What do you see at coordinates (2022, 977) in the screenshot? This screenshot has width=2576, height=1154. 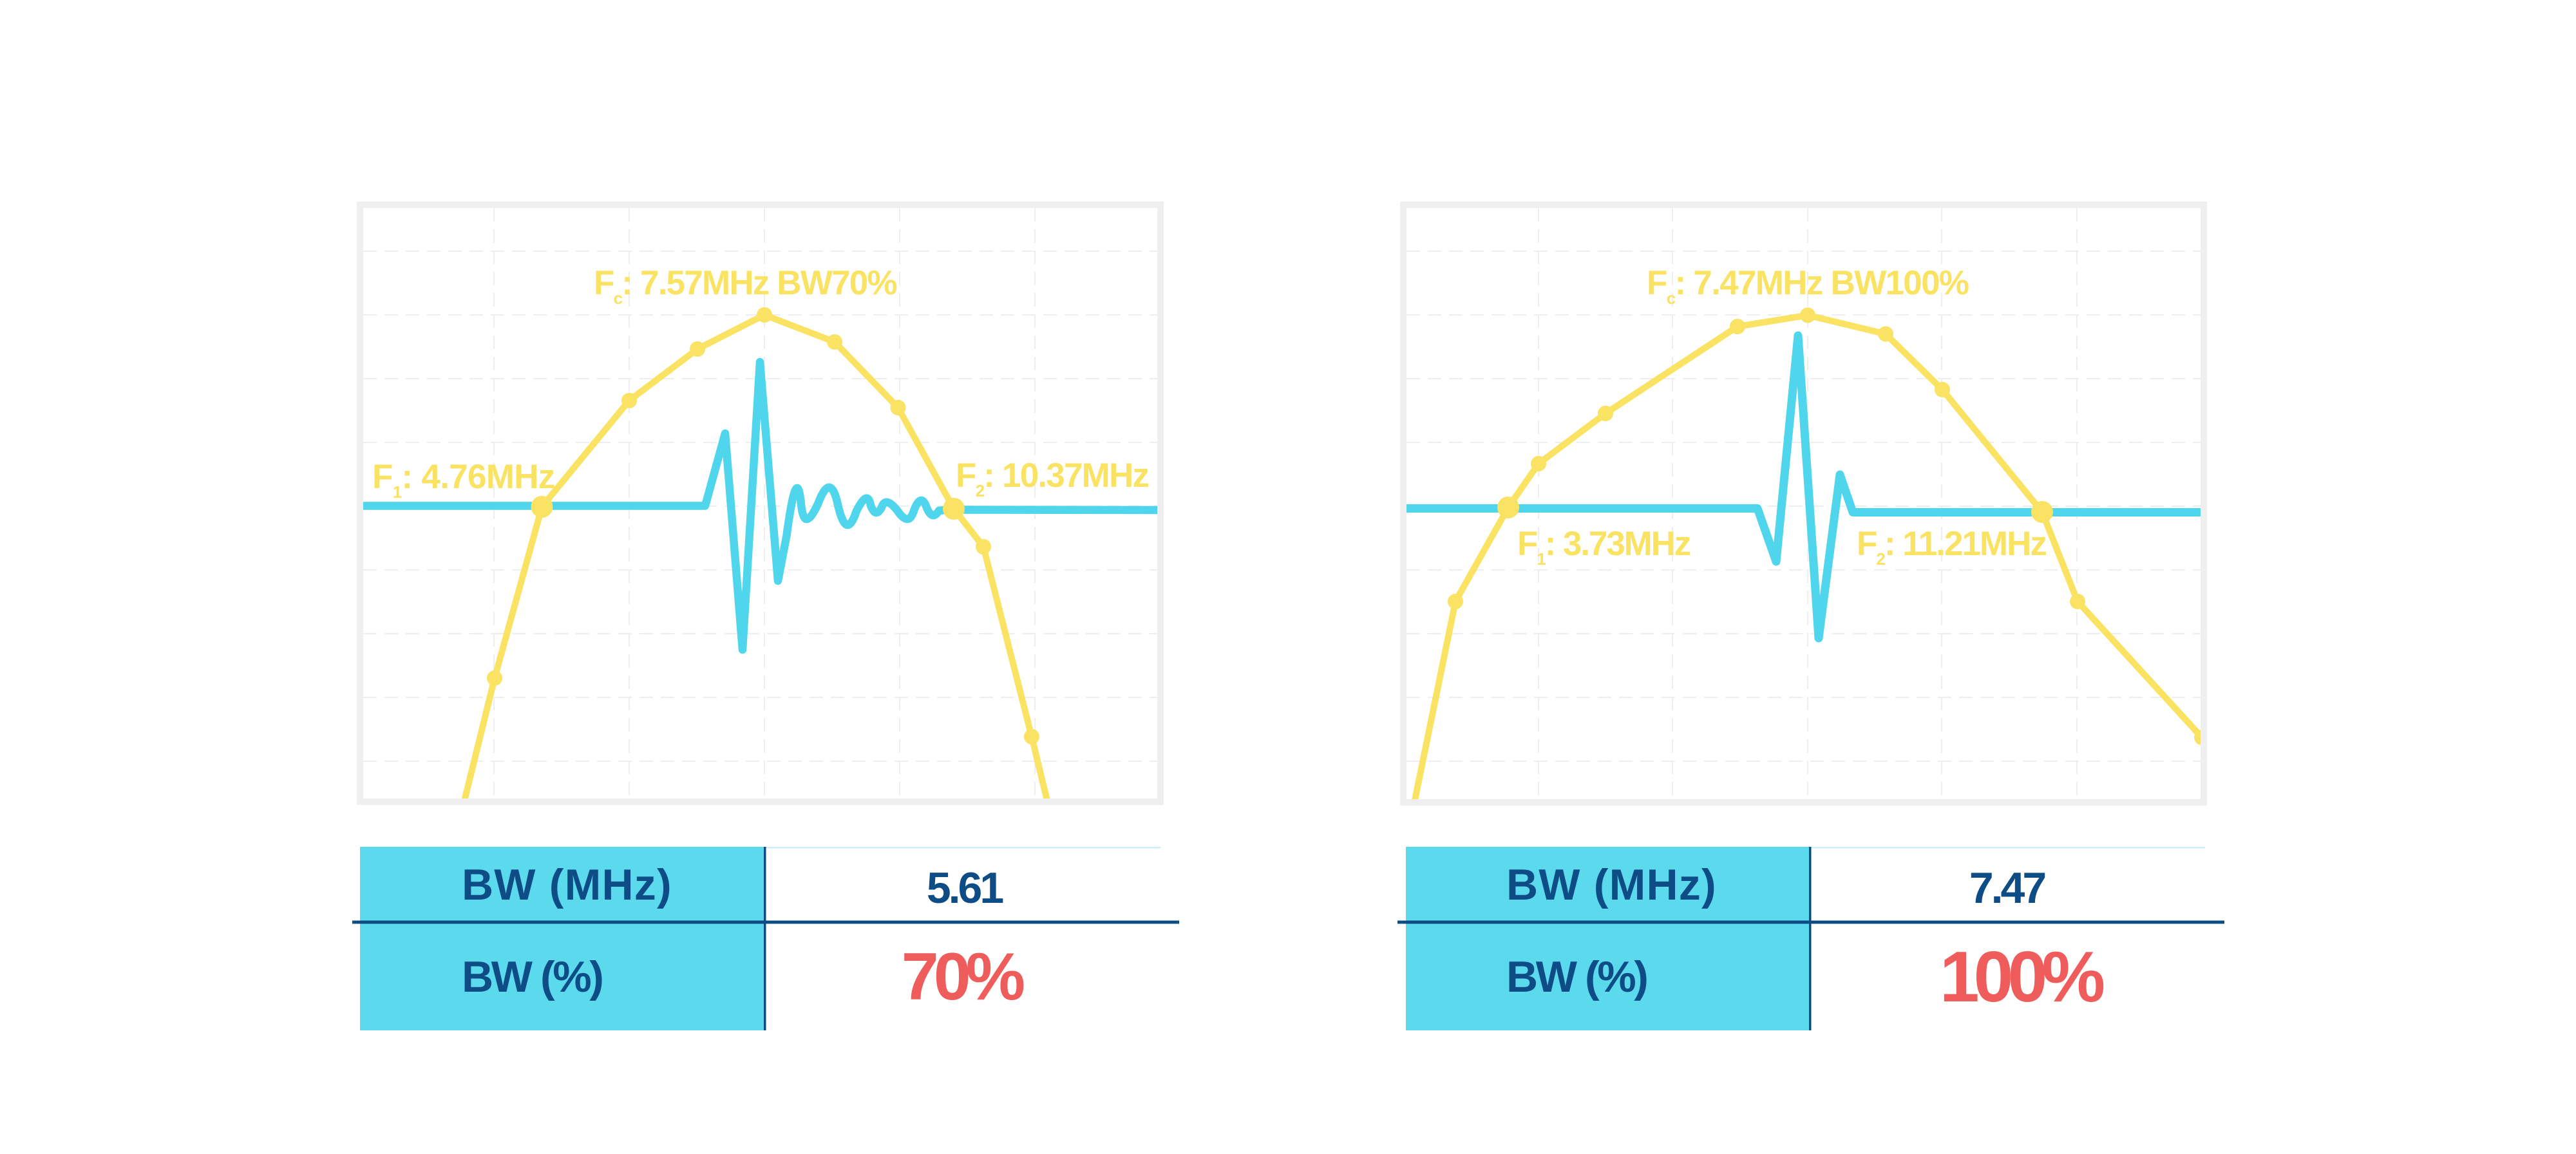 I see `svg-text: 100%` at bounding box center [2022, 977].